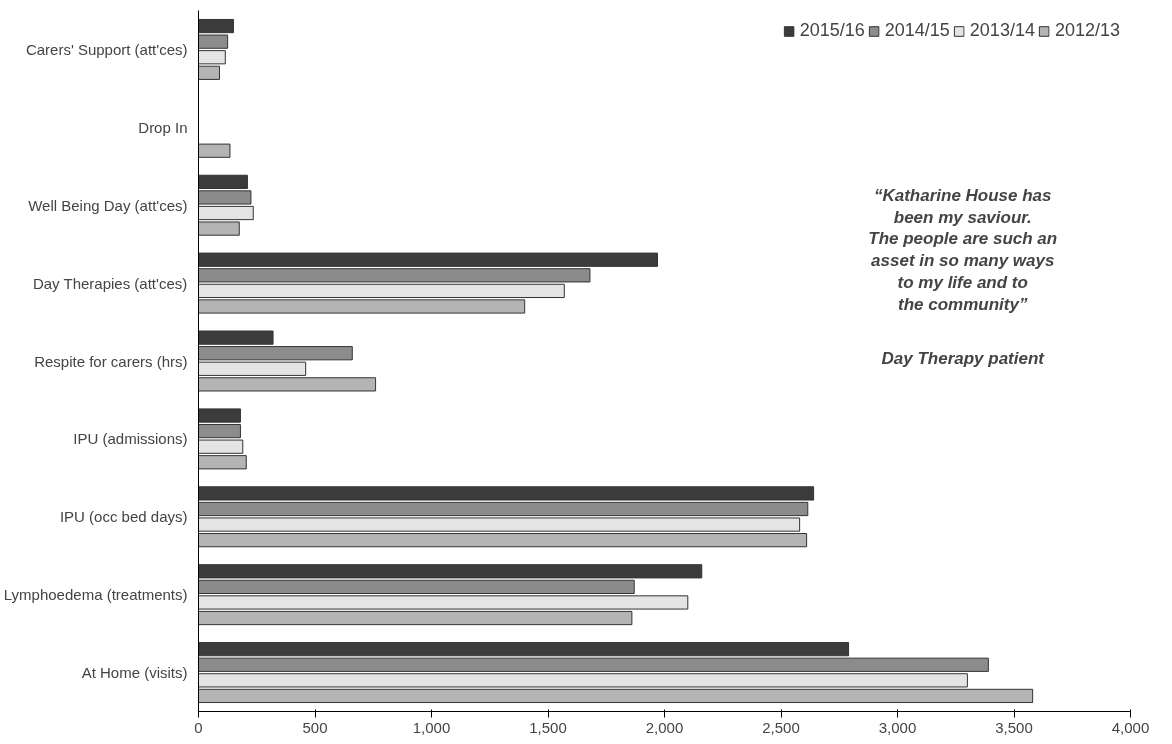 The image size is (1172, 744). I want to click on x-tick-label: 500, so click(315, 727).